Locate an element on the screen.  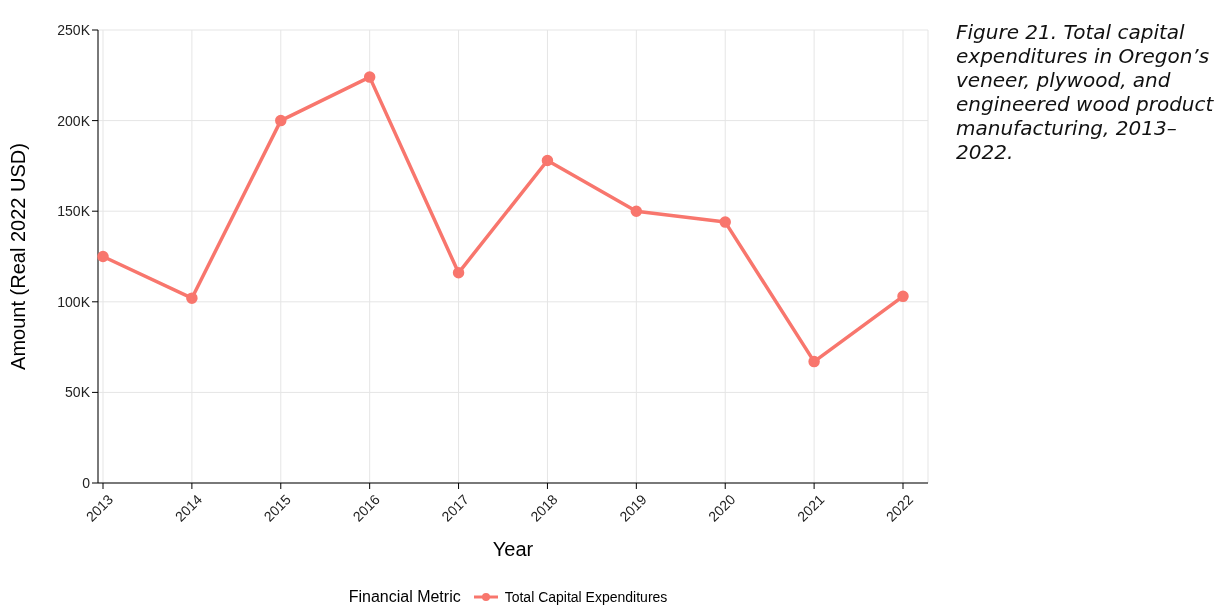
legend-label: Total Capital Expenditures is located at coordinates (585, 597).